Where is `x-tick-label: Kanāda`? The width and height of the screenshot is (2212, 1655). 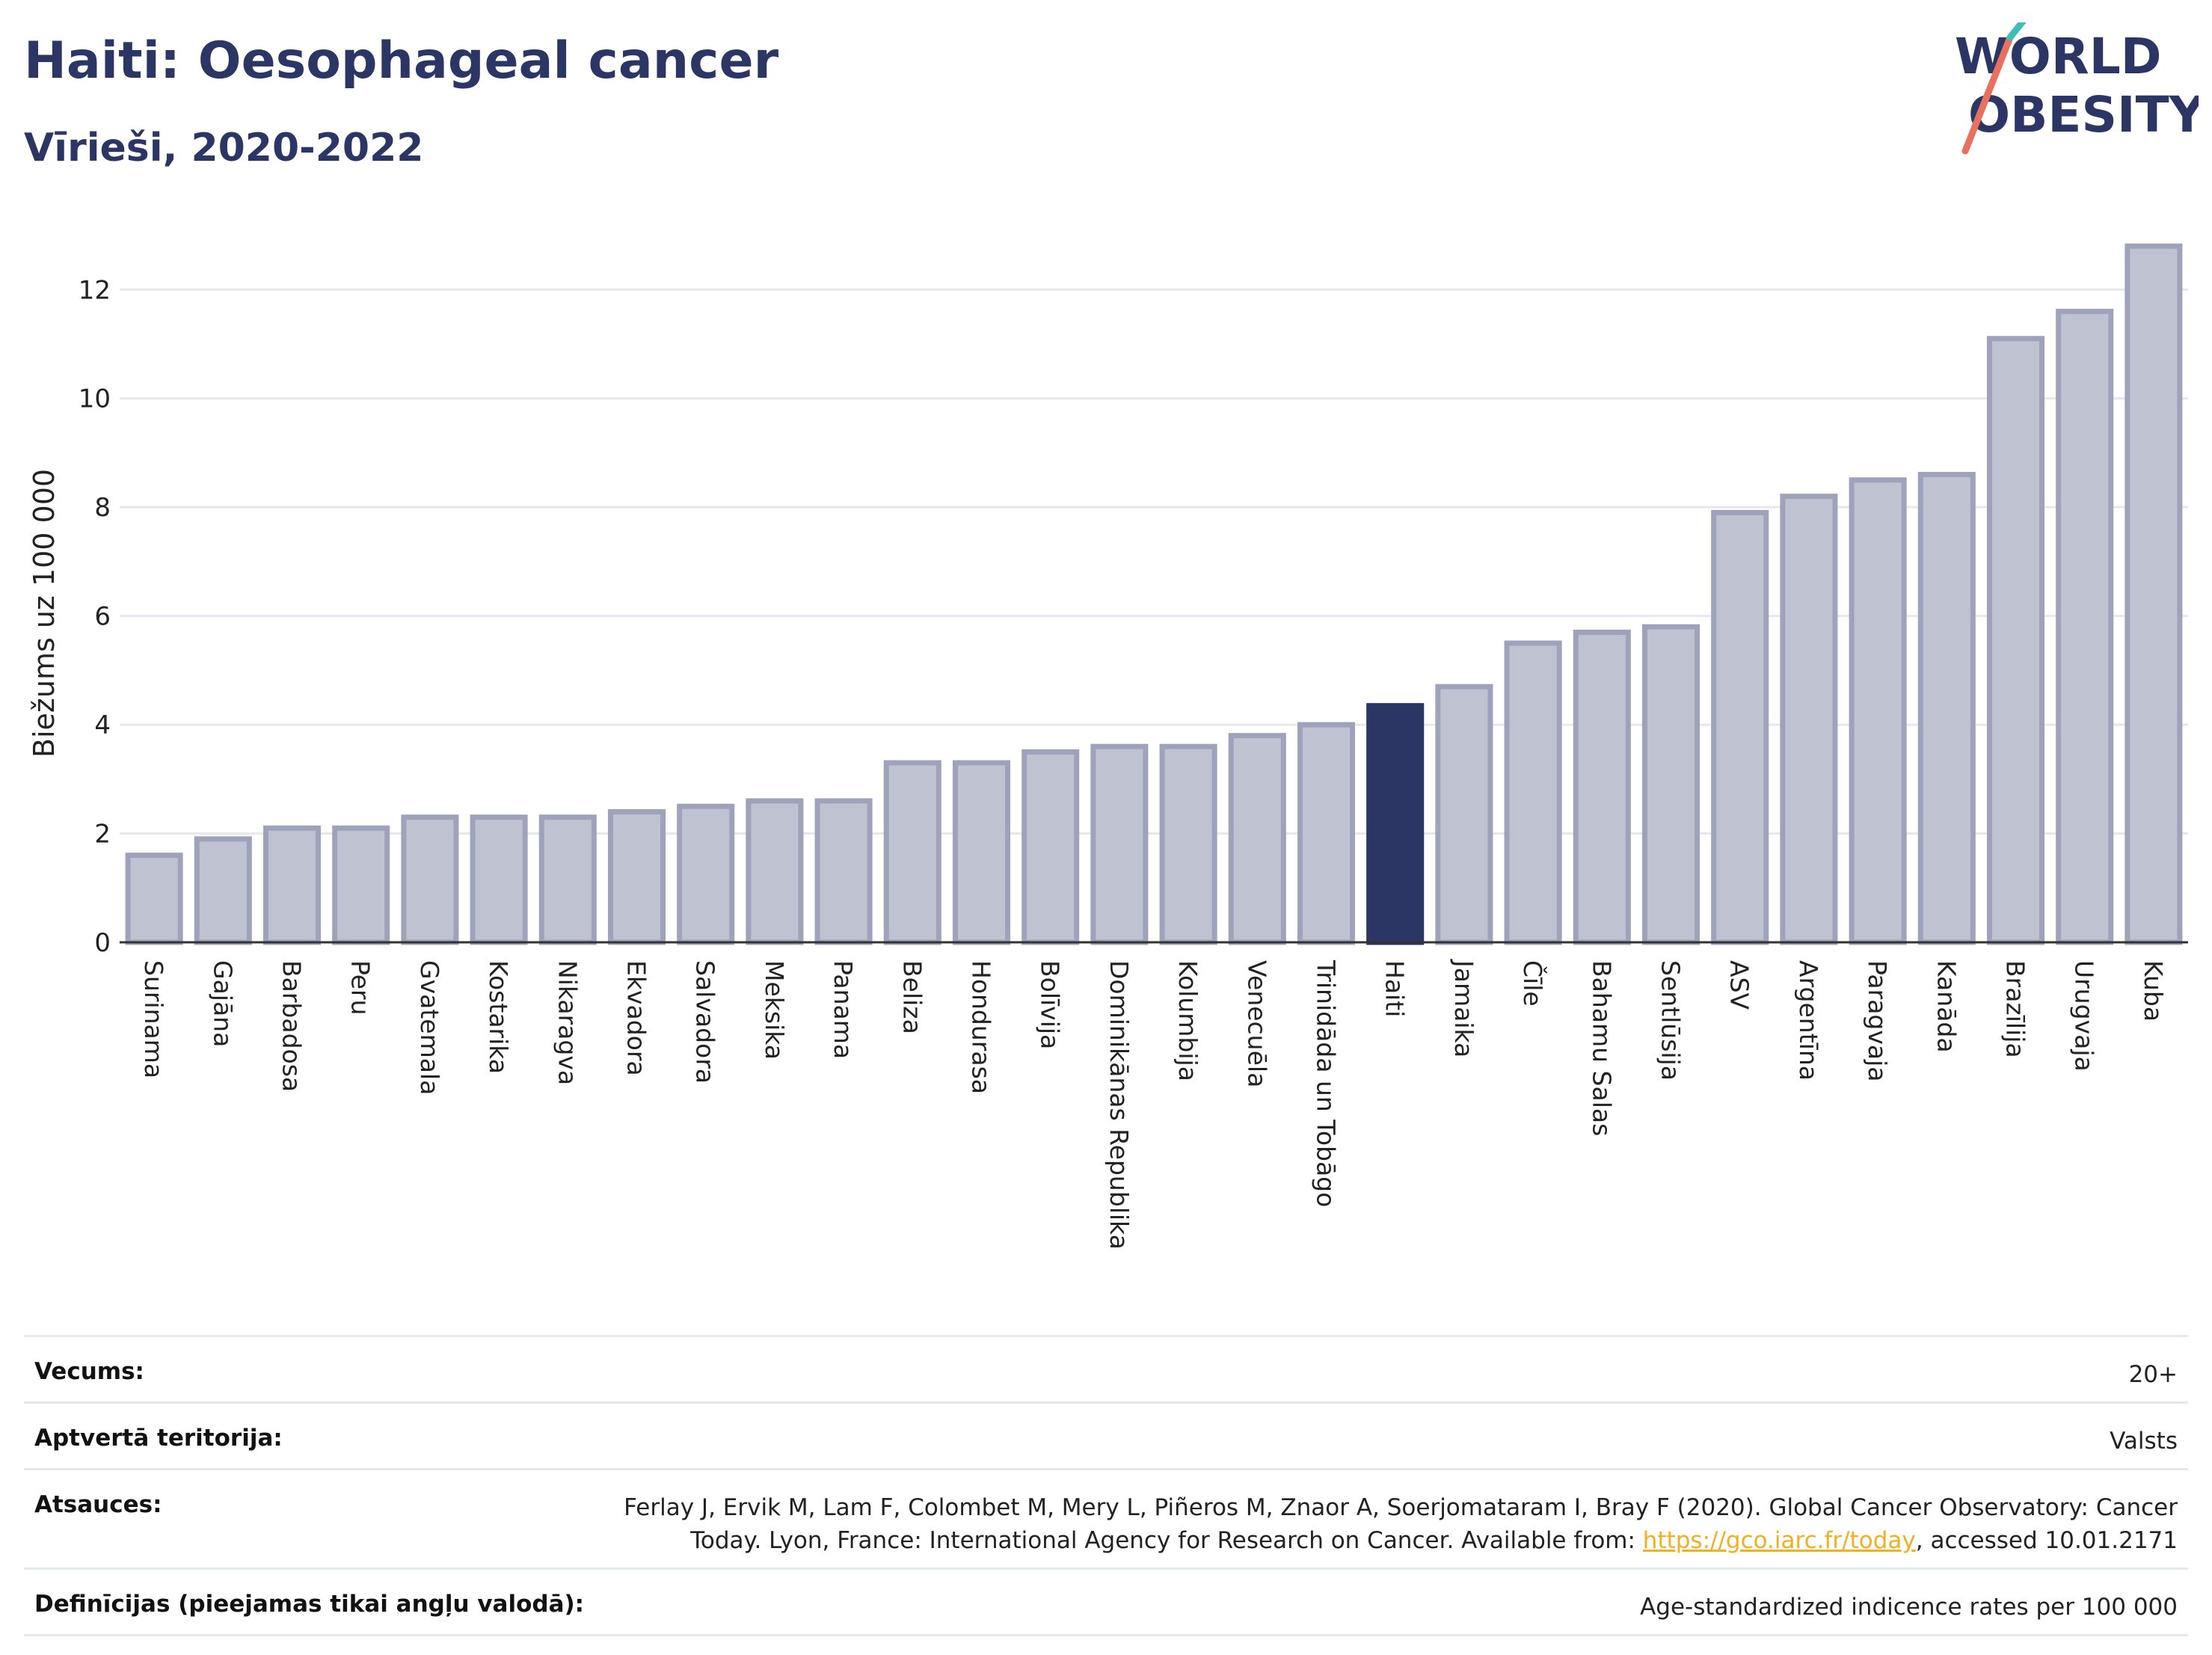 x-tick-label: Kanāda is located at coordinates (1946, 1006).